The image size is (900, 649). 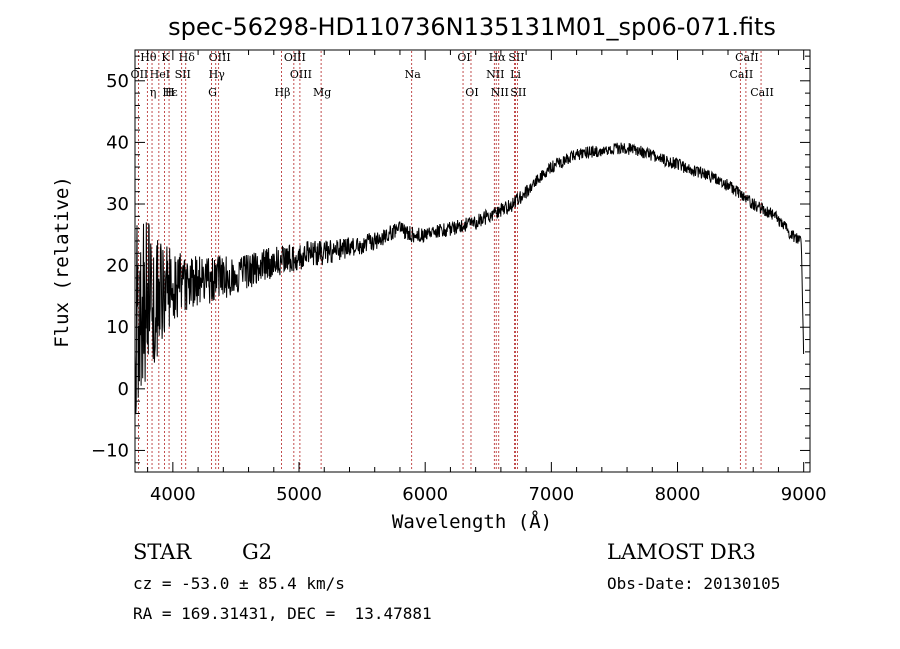 I want to click on y-tick-label: 10, so click(x=117, y=327).